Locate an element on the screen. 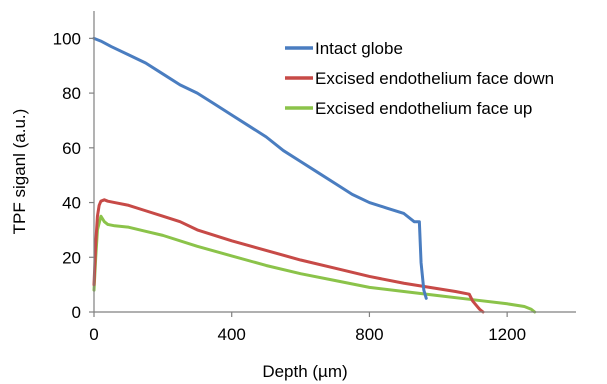 This screenshot has height=384, width=607. x-axis-title: Depth (µm) is located at coordinates (304, 371).